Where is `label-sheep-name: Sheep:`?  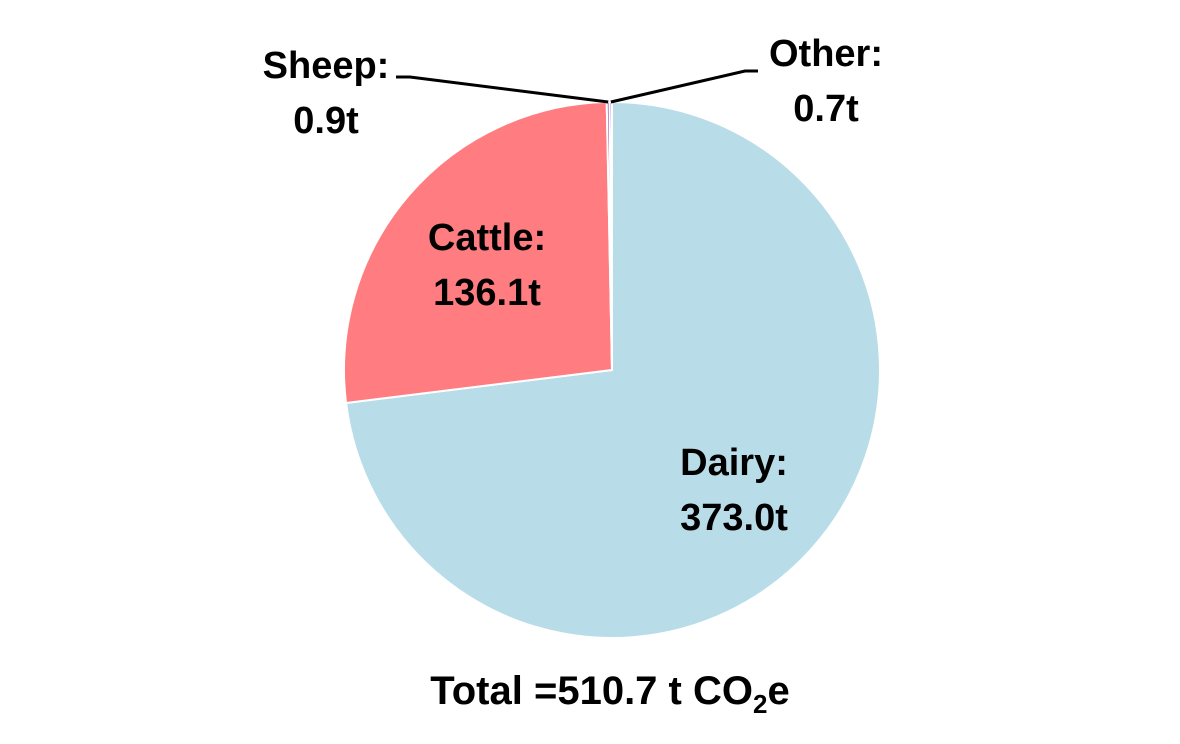
label-sheep-name: Sheep: is located at coordinates (326, 66).